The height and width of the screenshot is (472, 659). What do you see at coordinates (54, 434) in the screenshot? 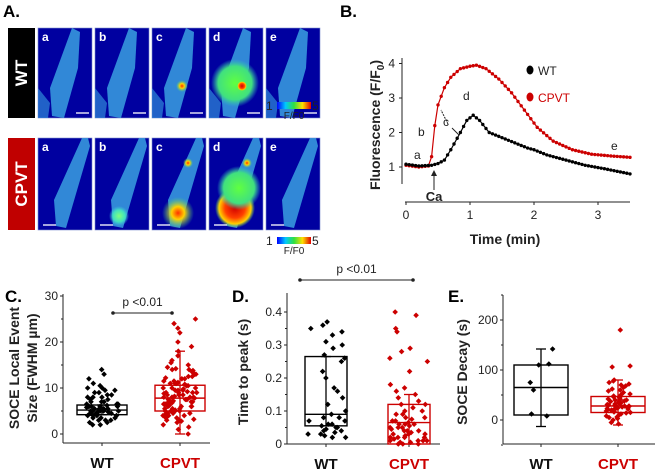
I see `y-tick-label: 0` at bounding box center [54, 434].